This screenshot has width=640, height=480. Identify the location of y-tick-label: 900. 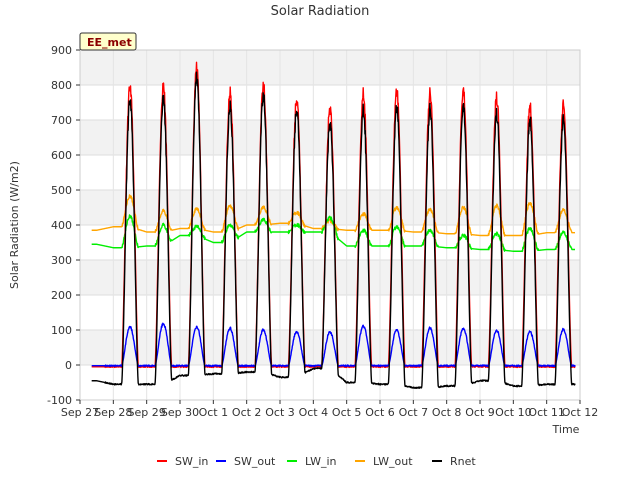
(61, 50).